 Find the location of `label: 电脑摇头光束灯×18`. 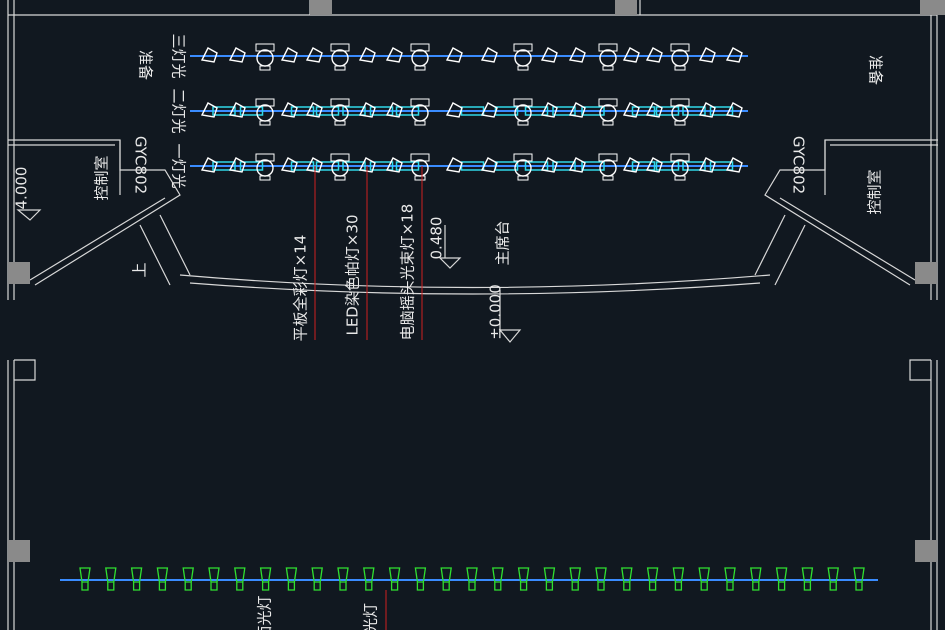

label: 电脑摇头光束灯×18 is located at coordinates (408, 272).